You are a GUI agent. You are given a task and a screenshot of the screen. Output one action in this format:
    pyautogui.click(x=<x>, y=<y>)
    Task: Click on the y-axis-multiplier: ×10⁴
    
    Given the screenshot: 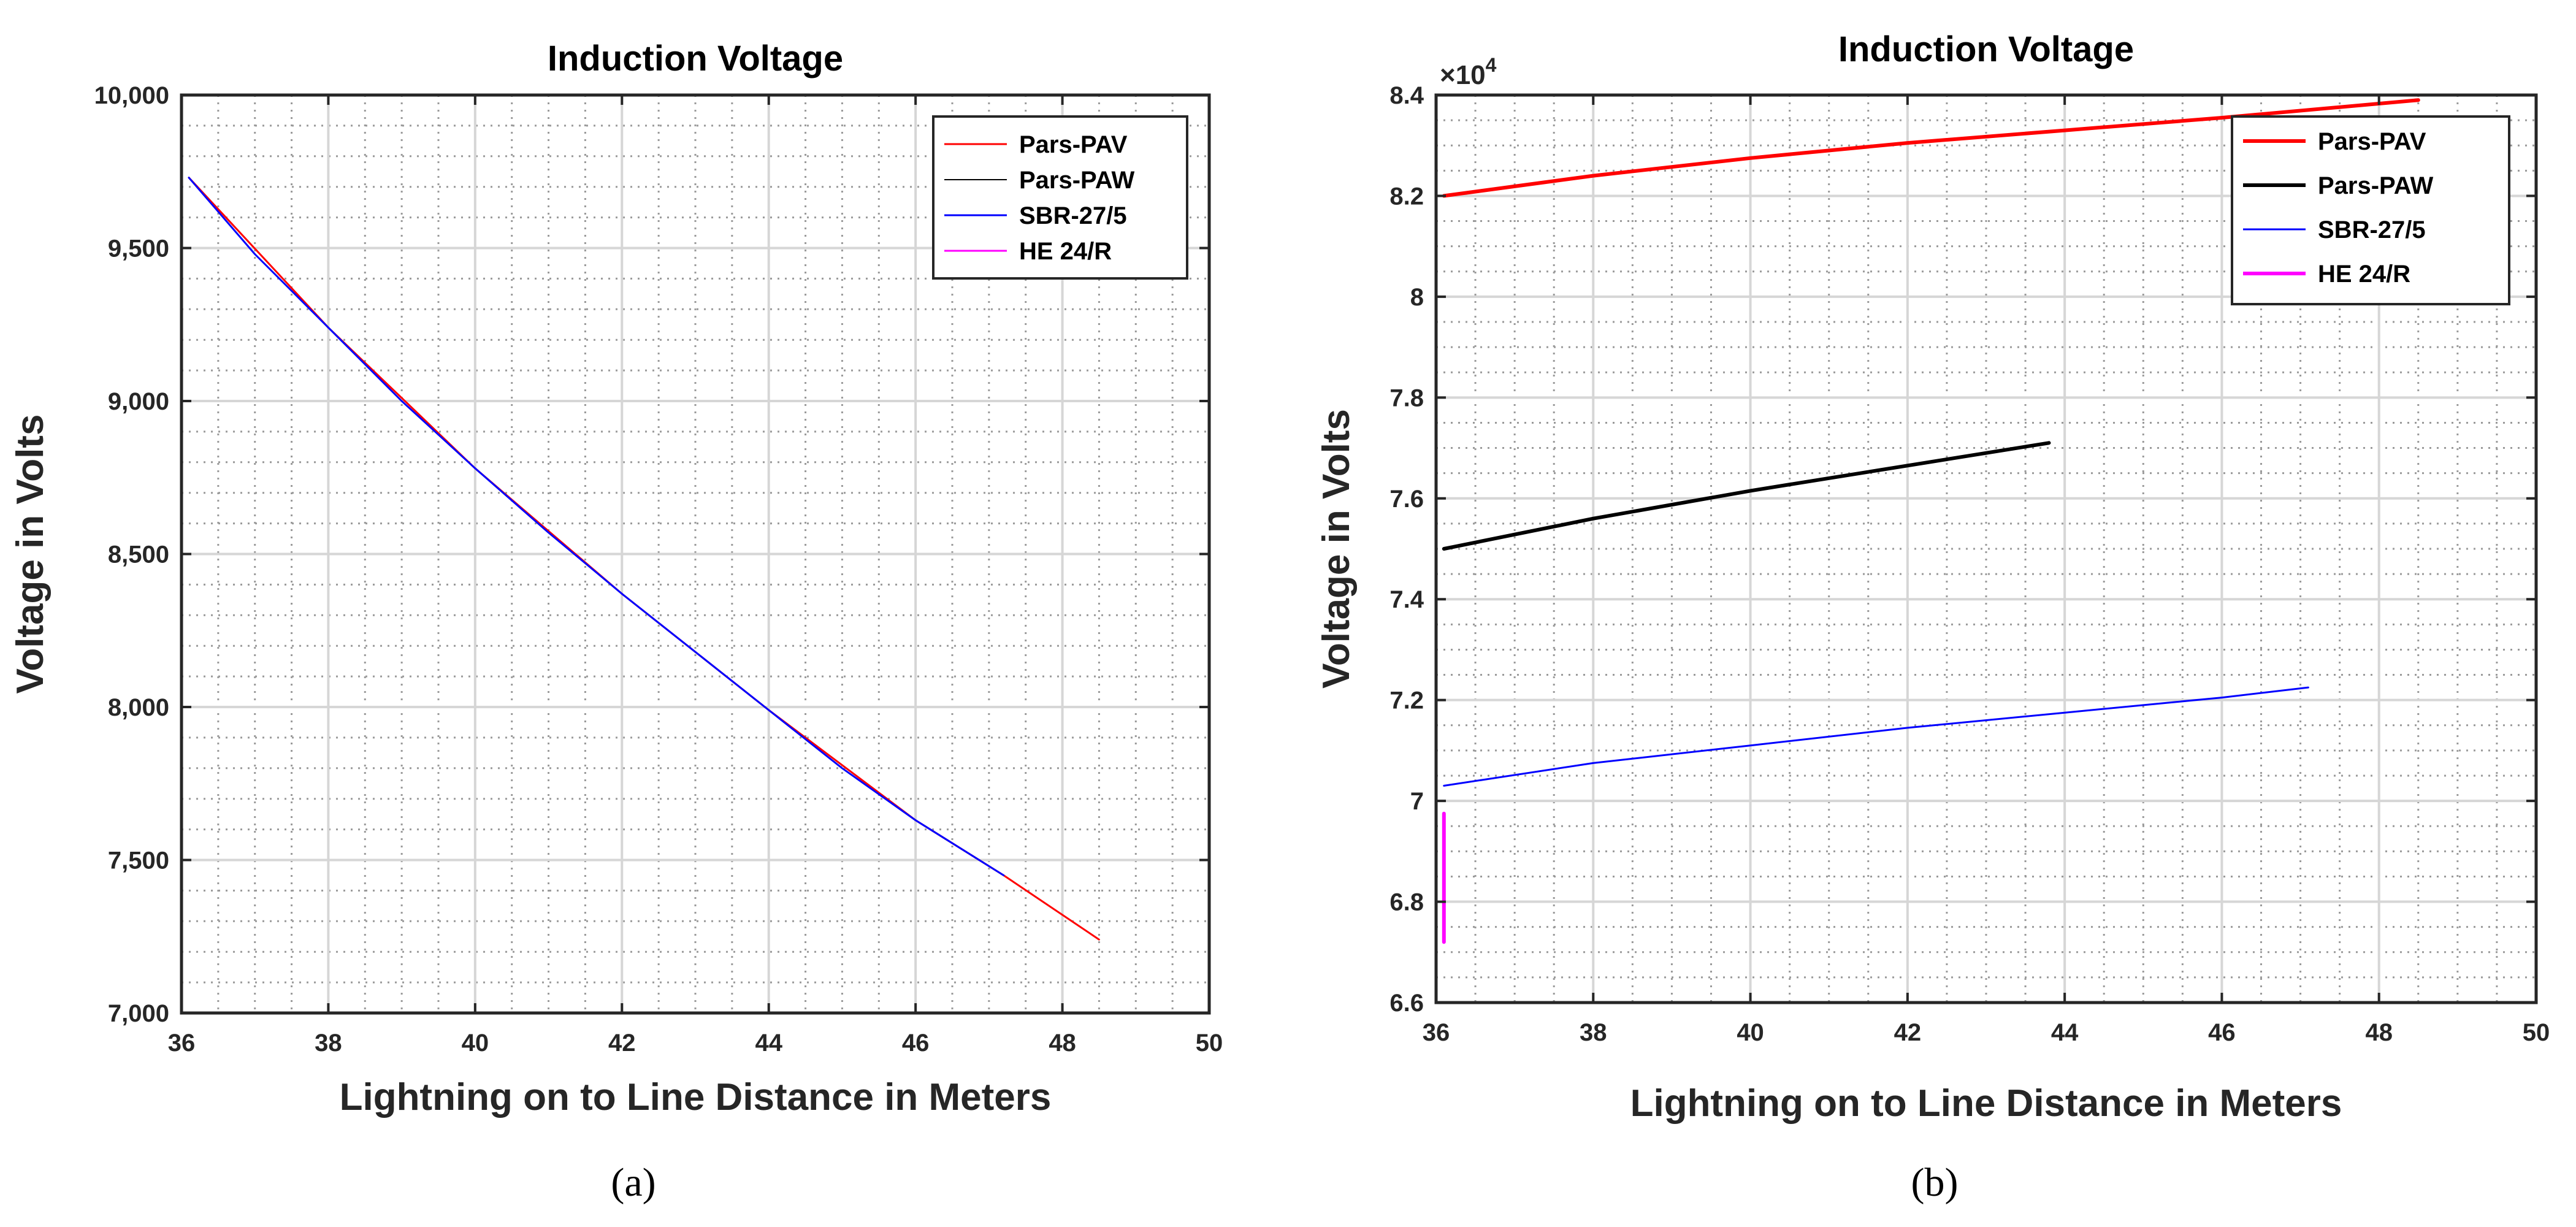 What is the action you would take?
    pyautogui.click(x=1468, y=72)
    